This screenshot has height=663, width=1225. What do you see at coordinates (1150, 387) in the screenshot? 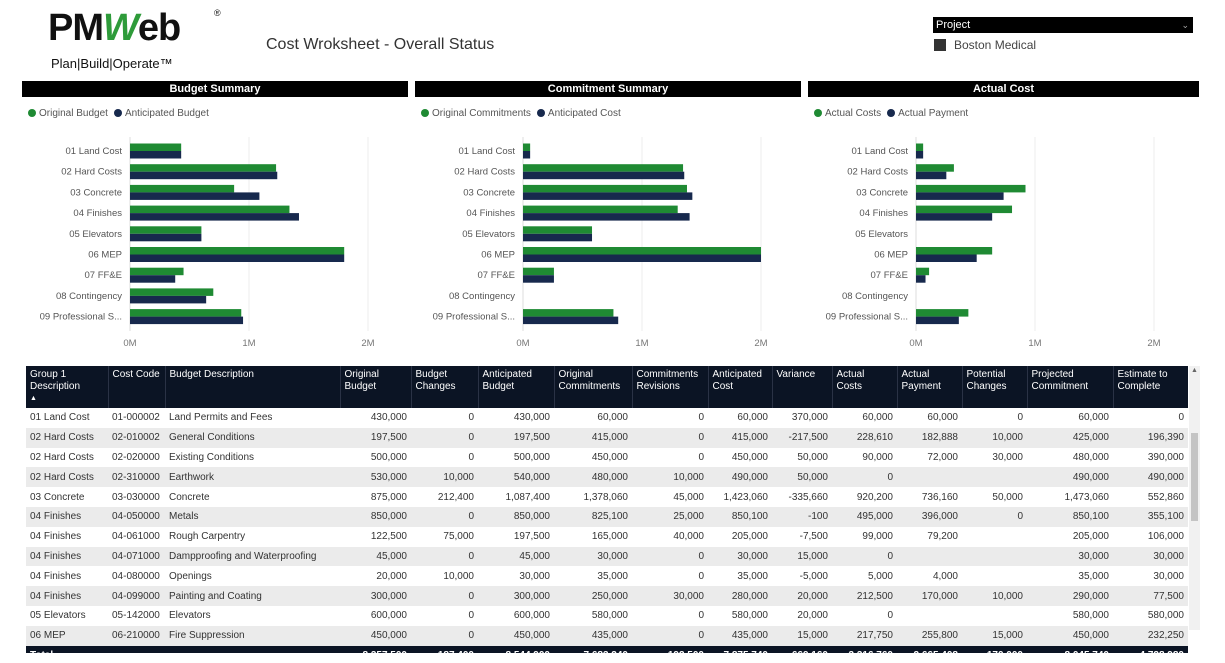
I see `column-header: Estimate to Complete` at bounding box center [1150, 387].